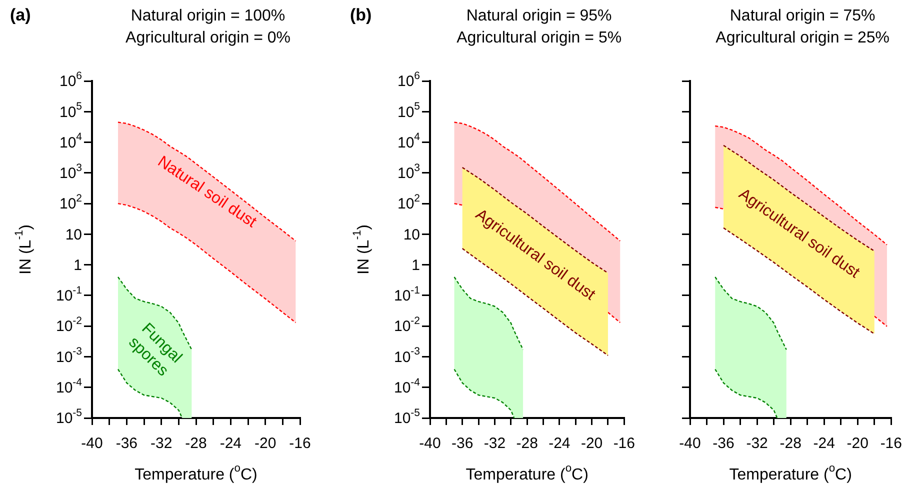 This screenshot has width=912, height=490. Describe the element at coordinates (20, 15) in the screenshot. I see `text: (a)` at that location.